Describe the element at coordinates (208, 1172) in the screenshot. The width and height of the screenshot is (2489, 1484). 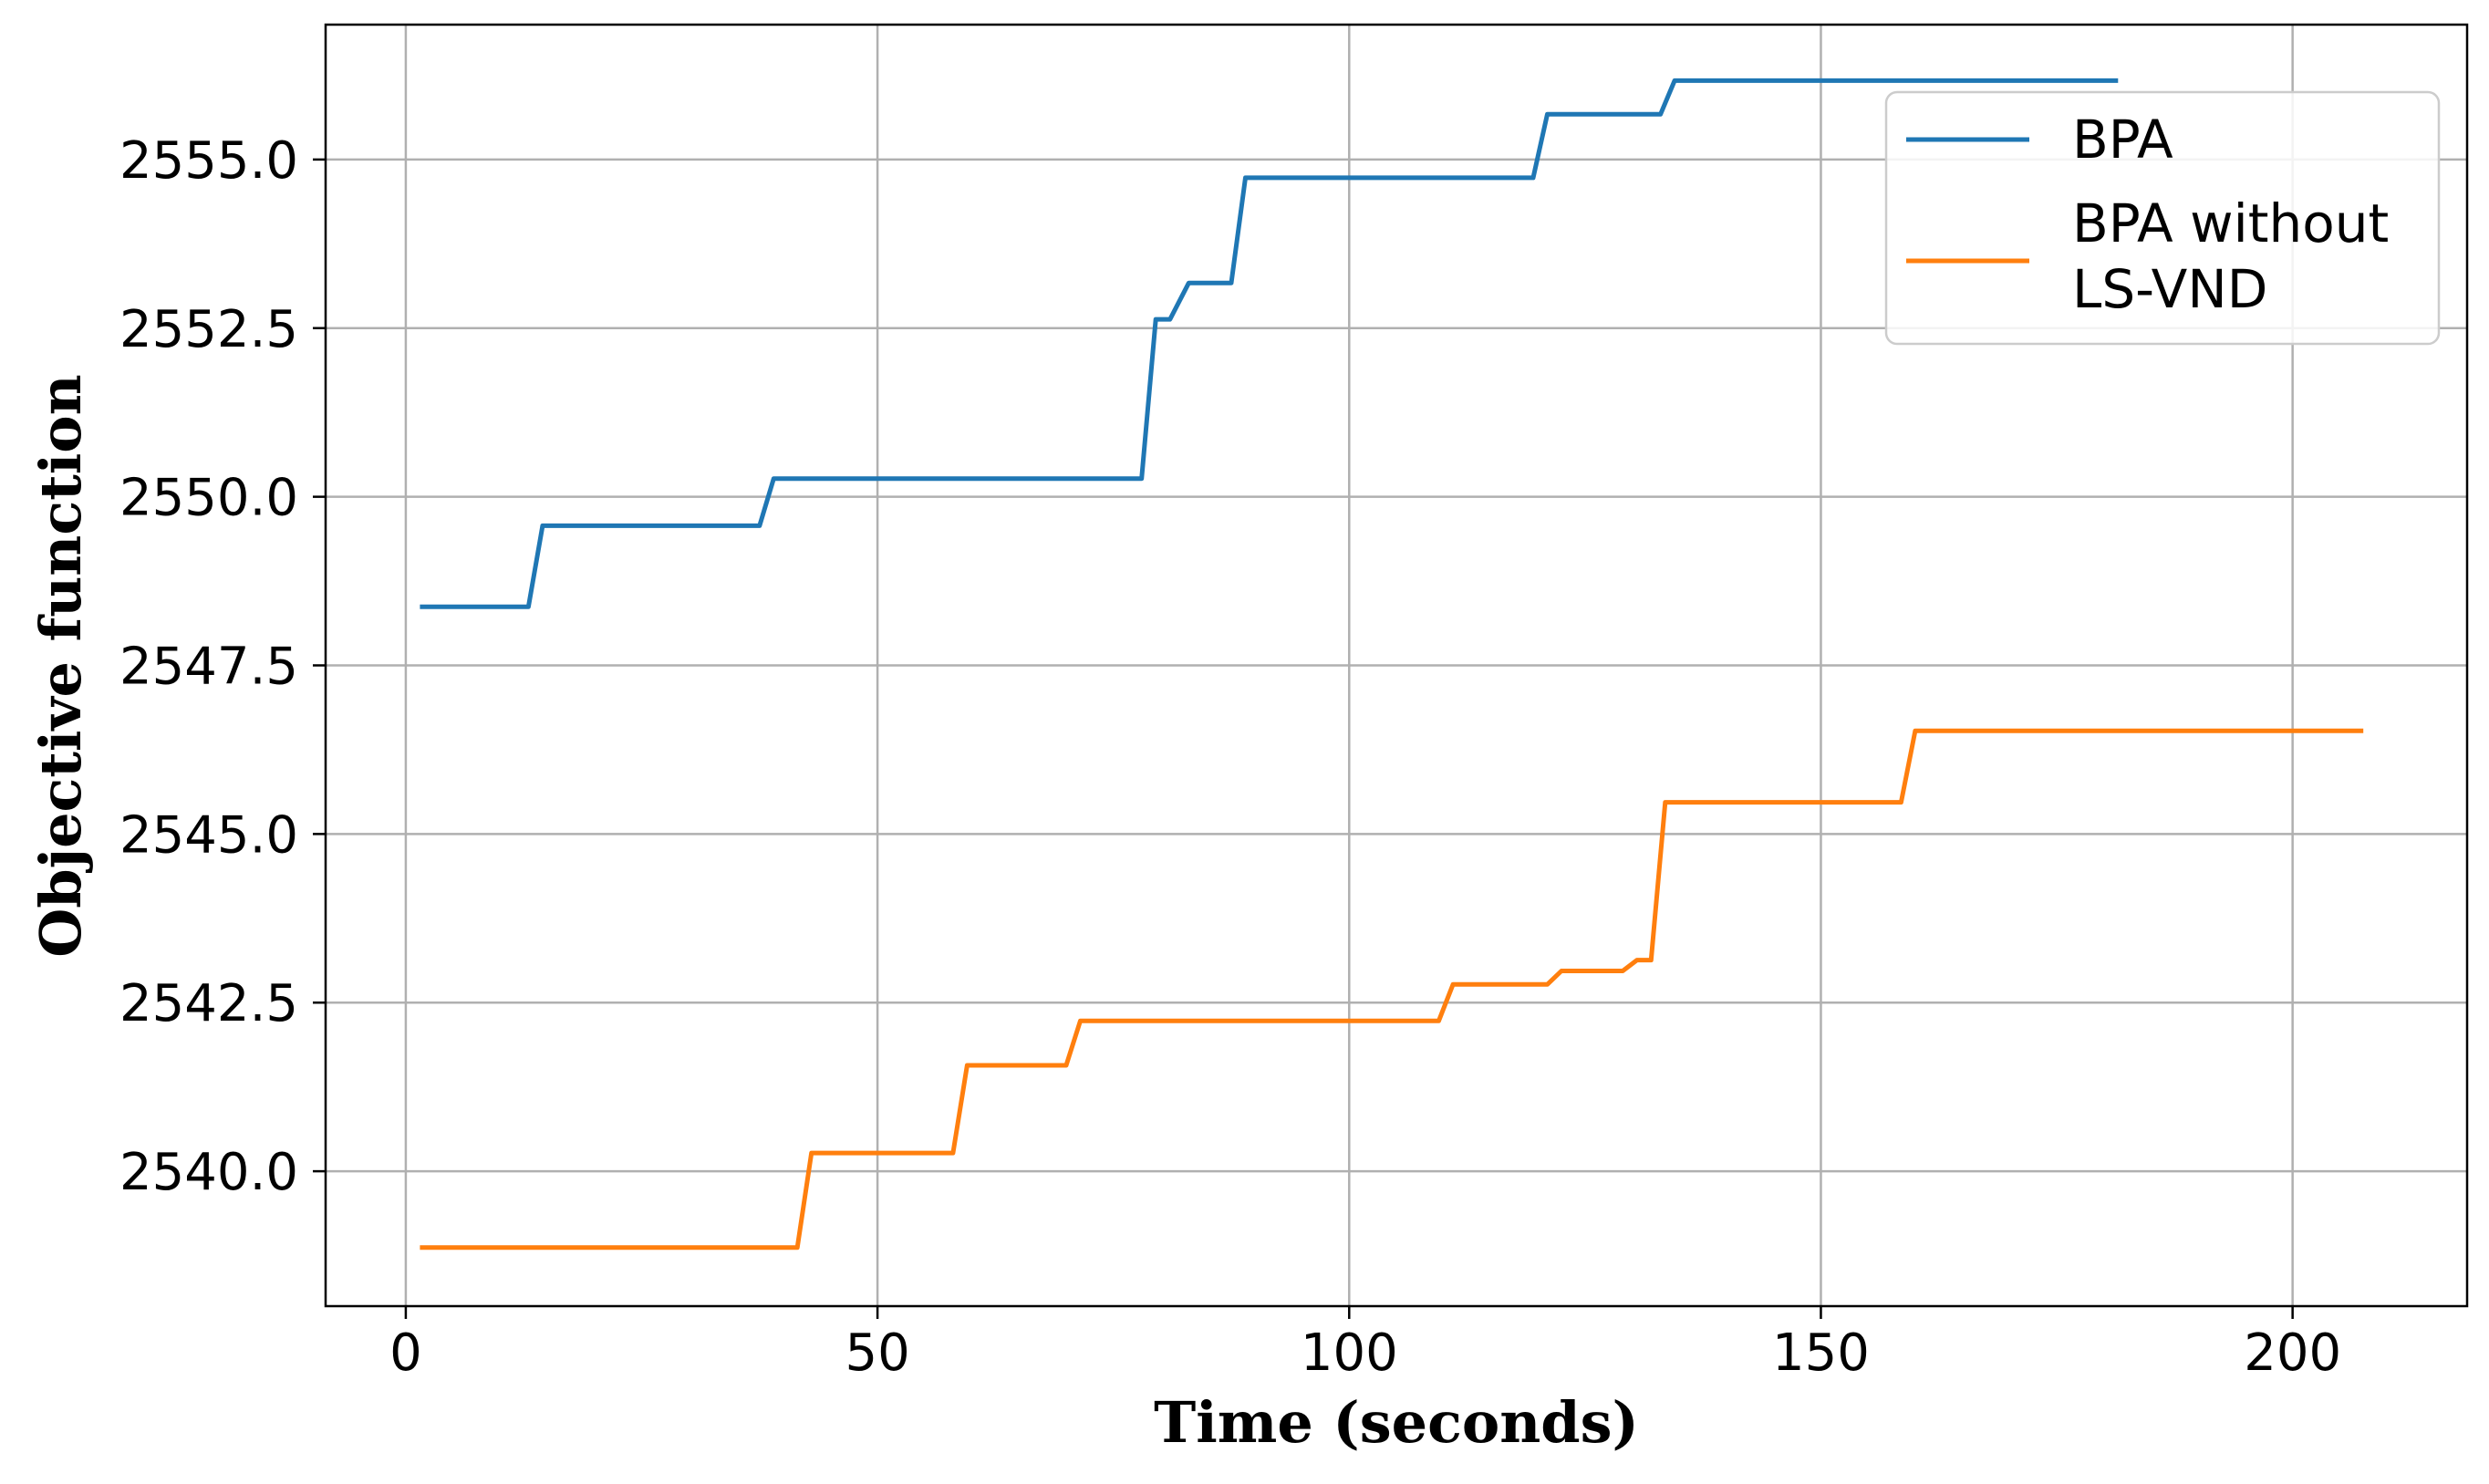
I see `y-tick-label: 2540.0` at that location.